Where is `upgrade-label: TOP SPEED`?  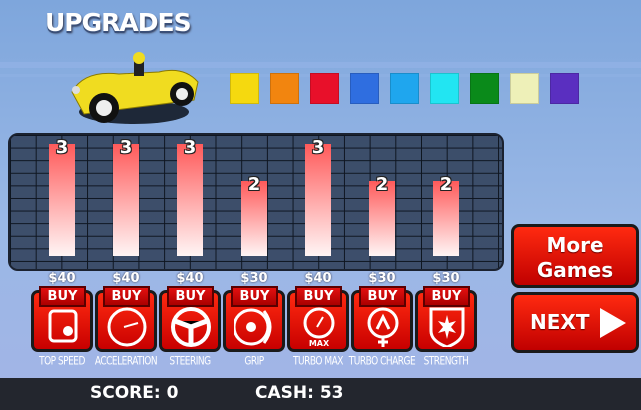 upgrade-label: TOP SPEED is located at coordinates (62, 362).